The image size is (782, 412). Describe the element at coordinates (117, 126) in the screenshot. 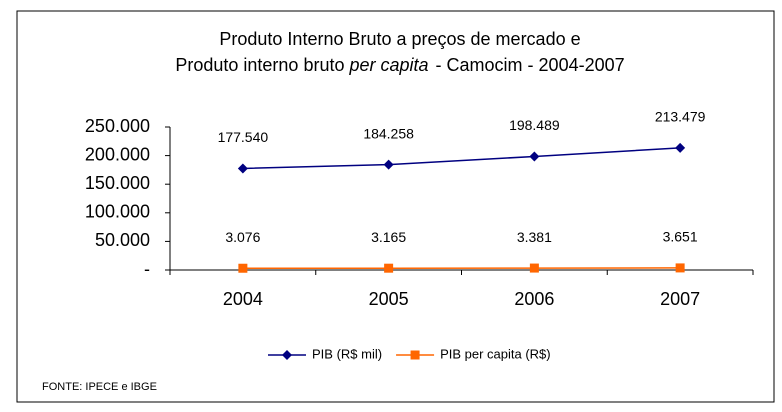

I see `y-tick-label: 250.000` at that location.